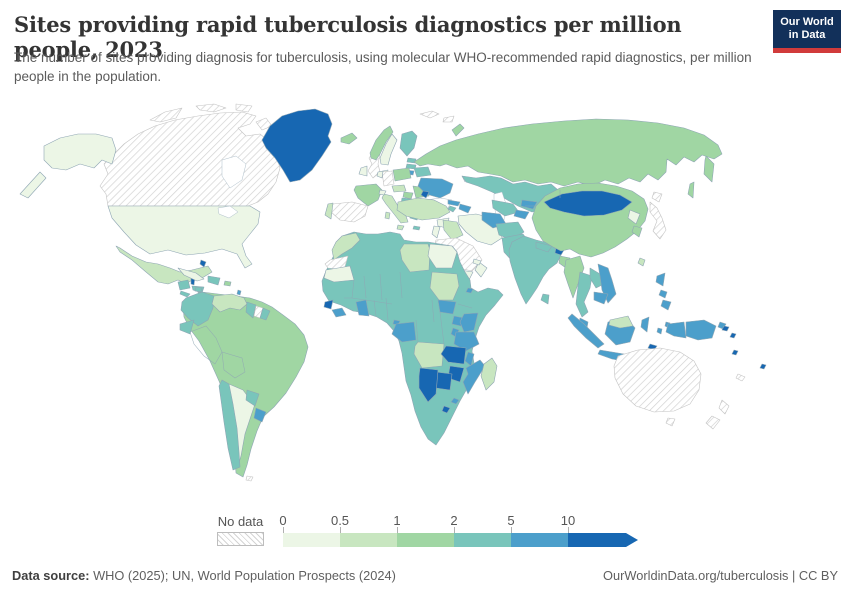 The width and height of the screenshot is (850, 600). What do you see at coordinates (489, 374) in the screenshot?
I see `country-madagascar` at bounding box center [489, 374].